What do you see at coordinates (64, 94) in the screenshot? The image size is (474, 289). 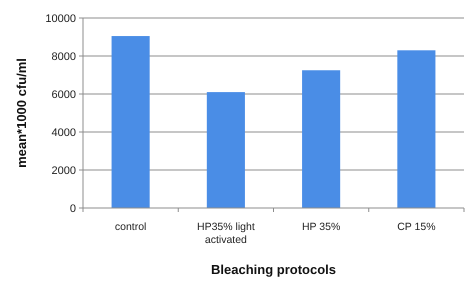 I see `y-tick-label: 6000` at bounding box center [64, 94].